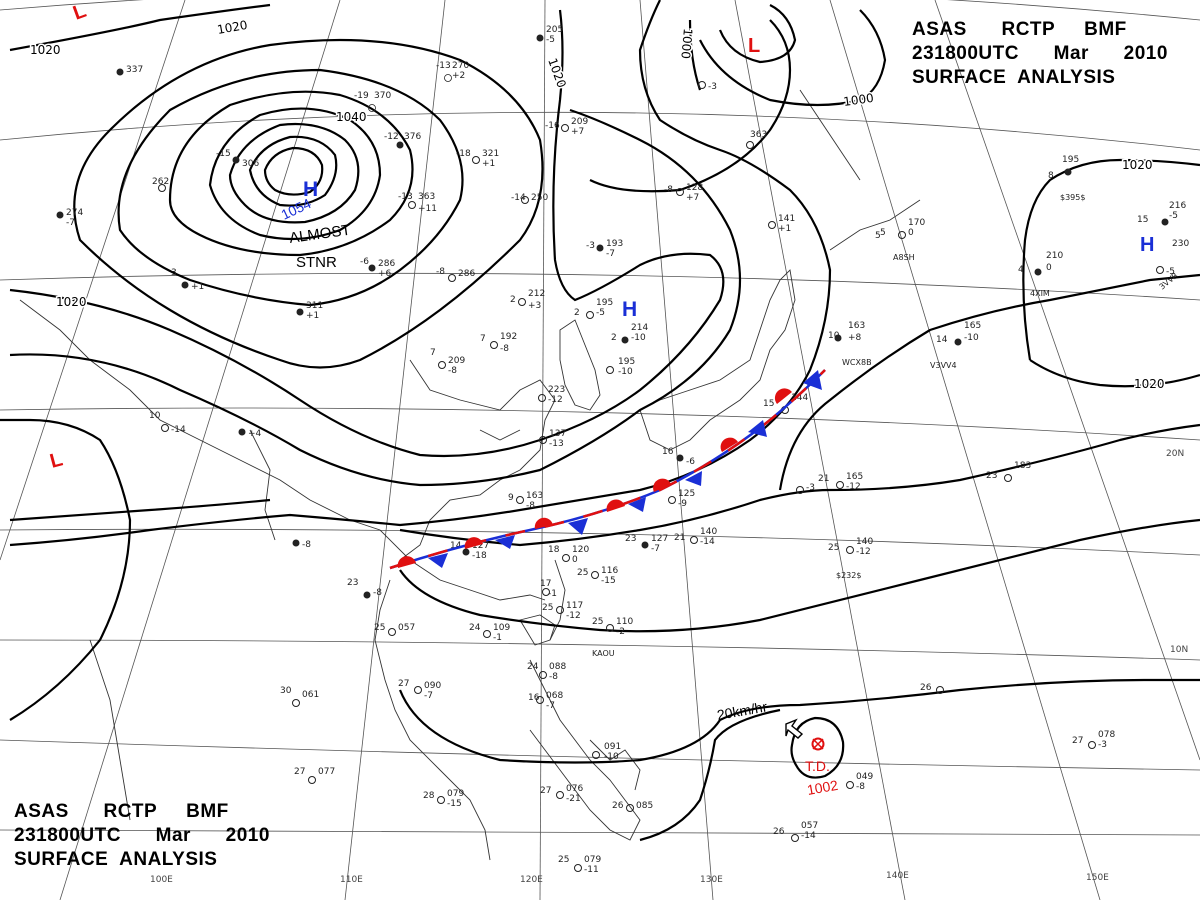 The image size is (1200, 900). What do you see at coordinates (460, 66) in the screenshot?
I see `svg-text: 270` at bounding box center [460, 66].